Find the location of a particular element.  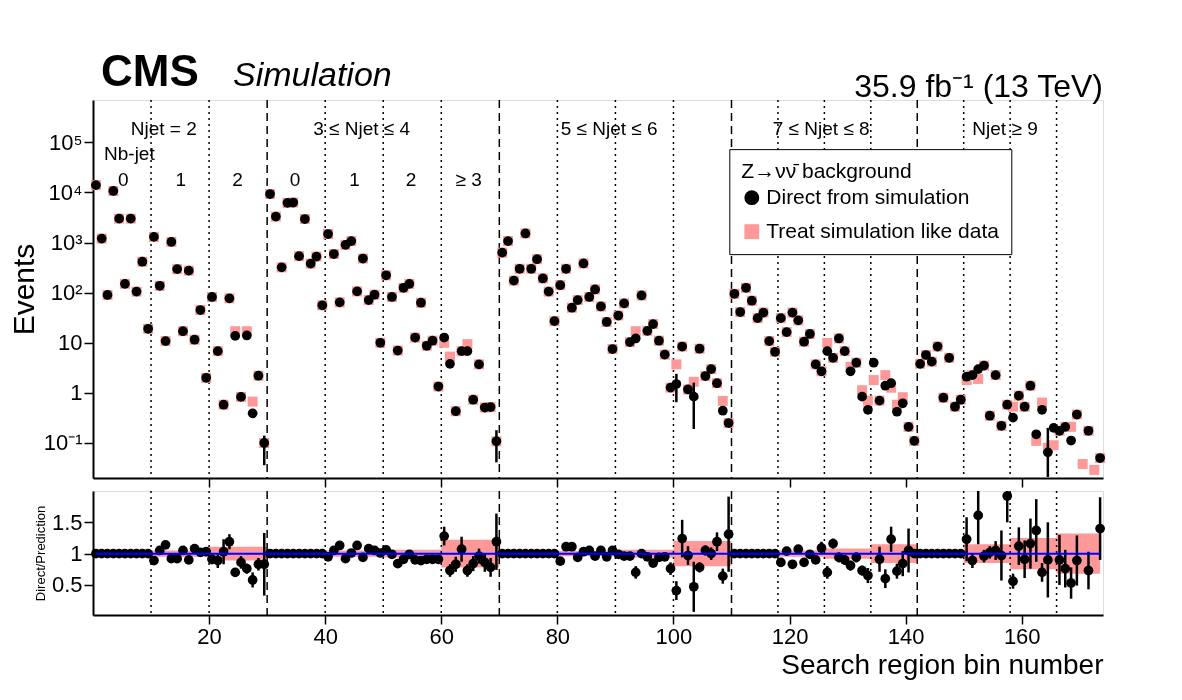

y-tick-label: 10⁵ is located at coordinates (65, 142).